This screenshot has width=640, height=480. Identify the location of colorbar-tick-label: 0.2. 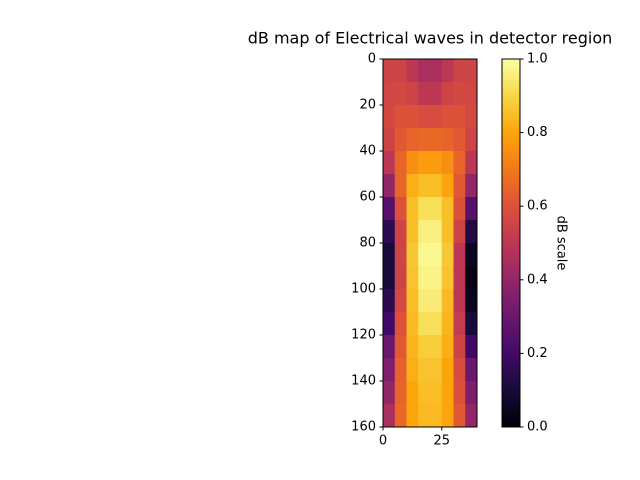
(537, 353).